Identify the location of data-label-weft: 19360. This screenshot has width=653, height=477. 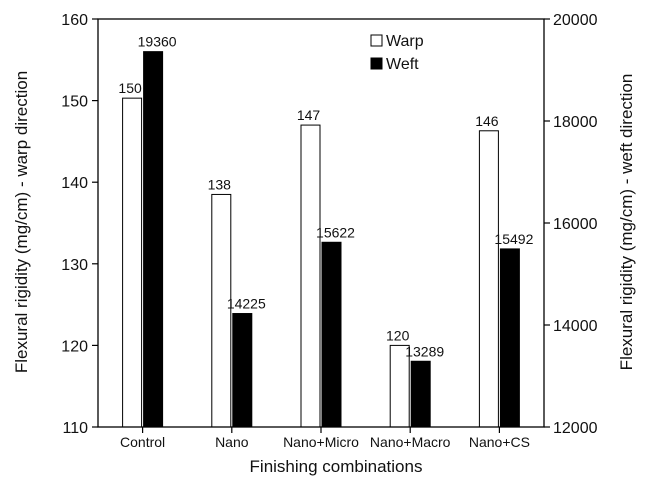
(157, 42).